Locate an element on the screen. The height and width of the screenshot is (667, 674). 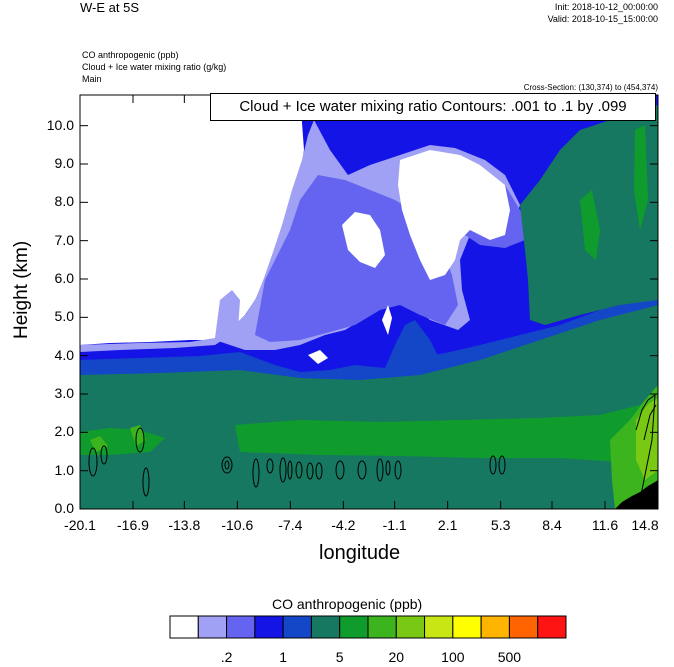
y-tick-label: 9.0 is located at coordinates (64, 163).